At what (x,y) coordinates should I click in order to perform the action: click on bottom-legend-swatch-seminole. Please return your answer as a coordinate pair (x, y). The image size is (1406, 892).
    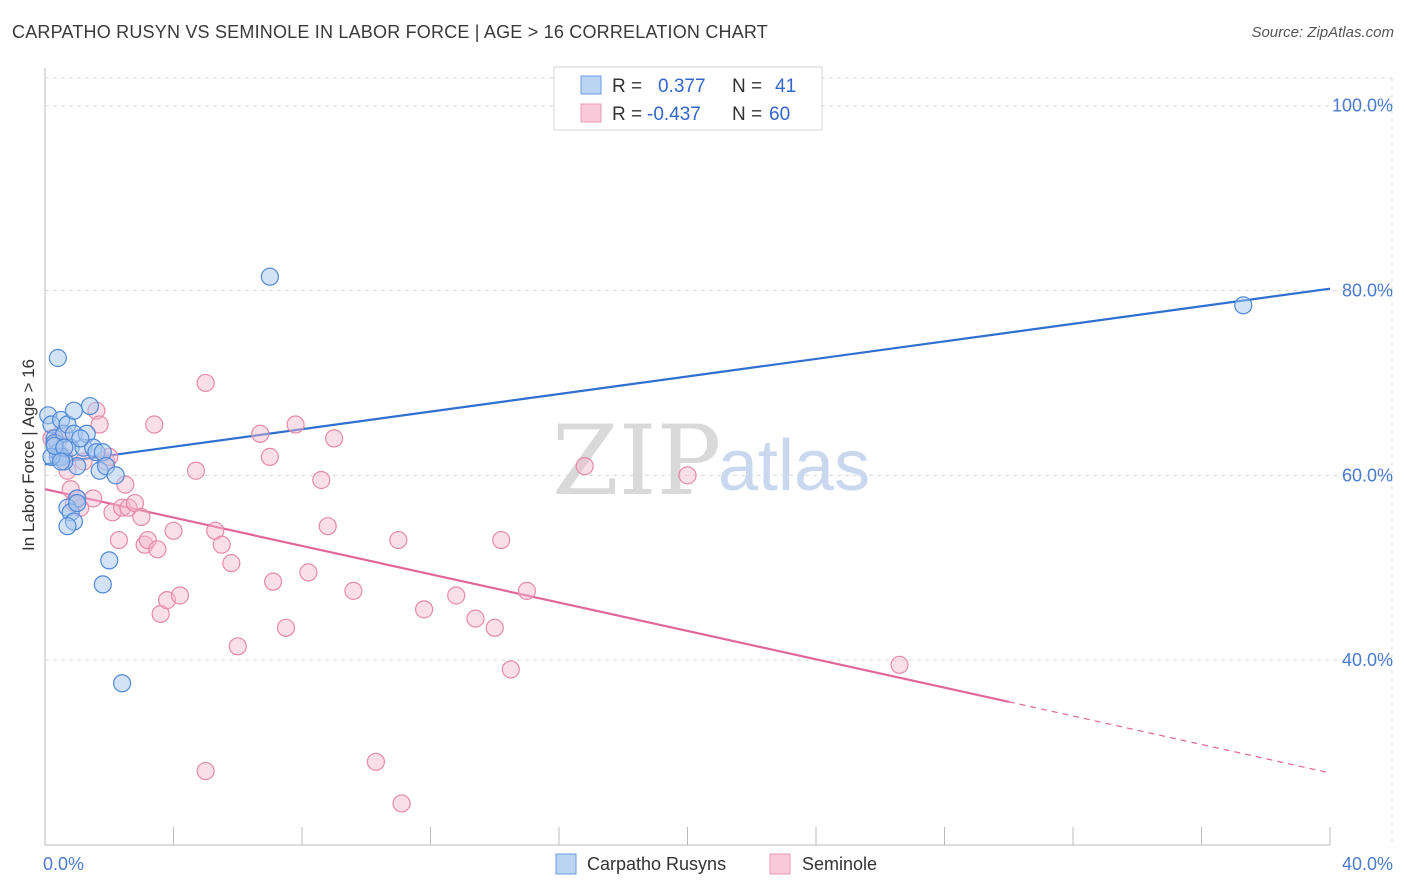
    Looking at the image, I should click on (780, 864).